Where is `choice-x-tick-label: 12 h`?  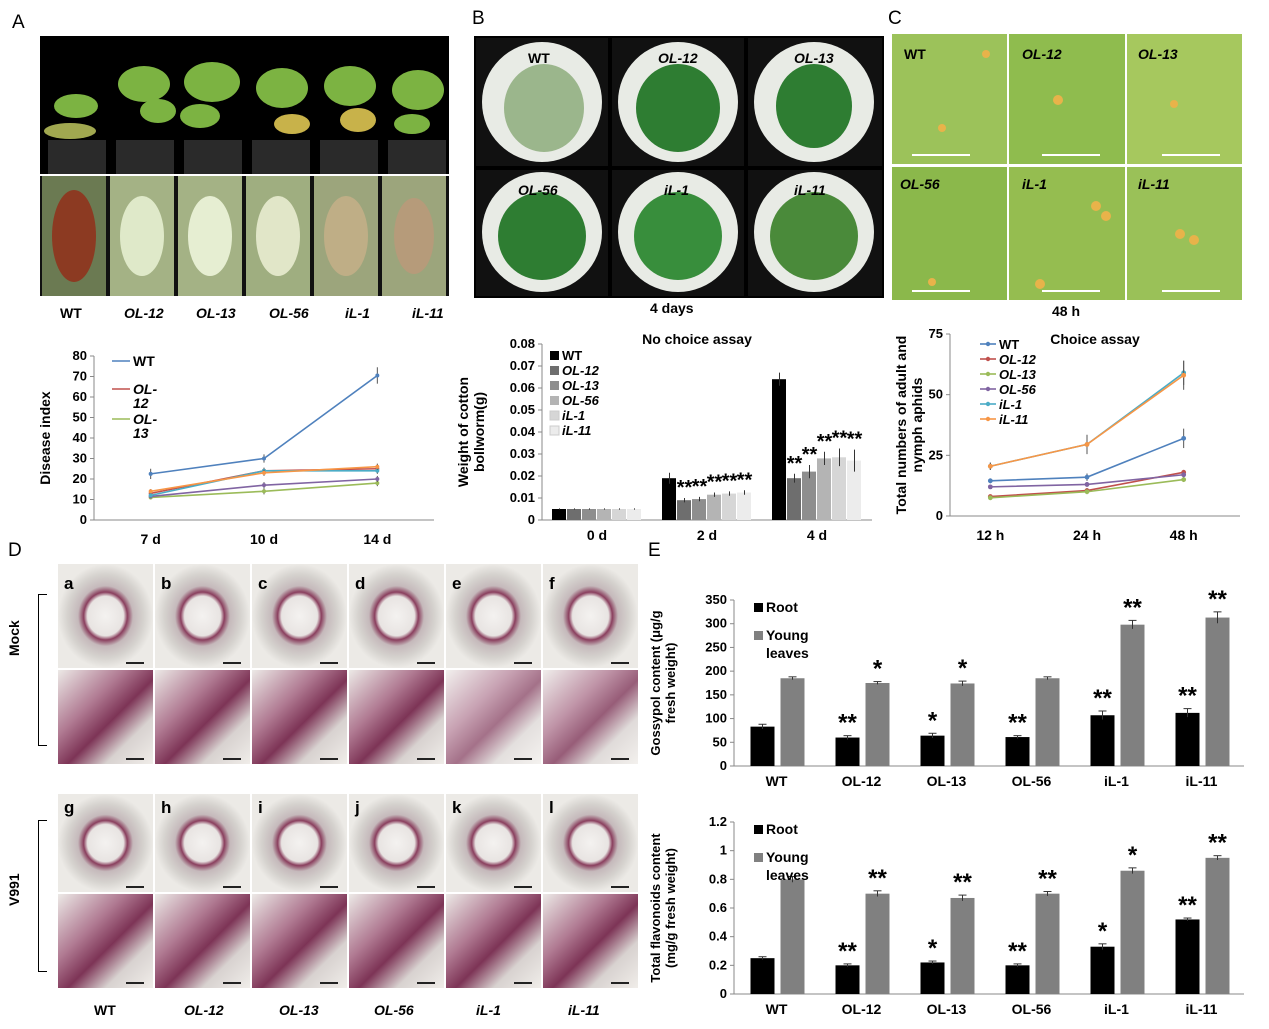 choice-x-tick-label: 12 h is located at coordinates (990, 535).